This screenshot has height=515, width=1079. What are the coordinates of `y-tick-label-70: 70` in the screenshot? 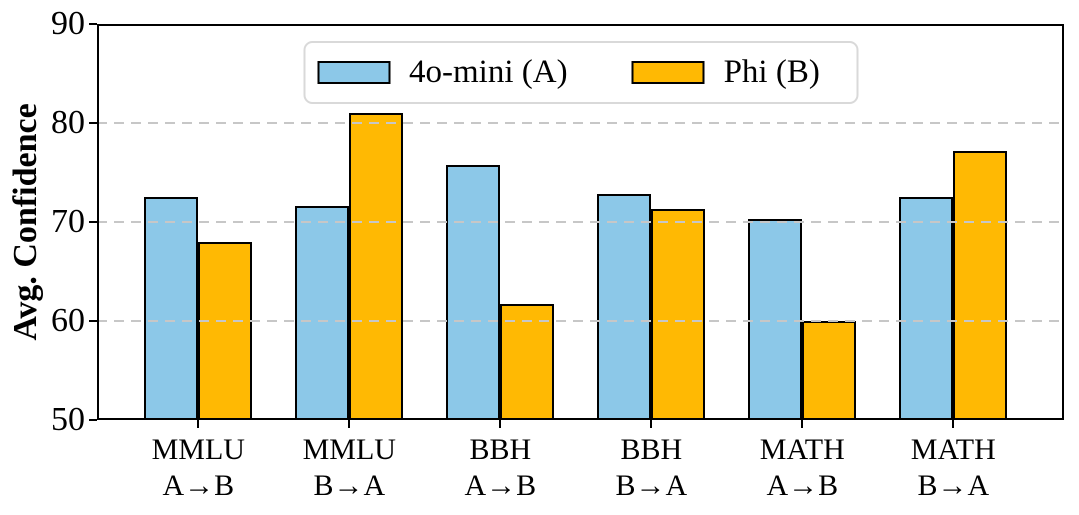 It's located at (68, 221).